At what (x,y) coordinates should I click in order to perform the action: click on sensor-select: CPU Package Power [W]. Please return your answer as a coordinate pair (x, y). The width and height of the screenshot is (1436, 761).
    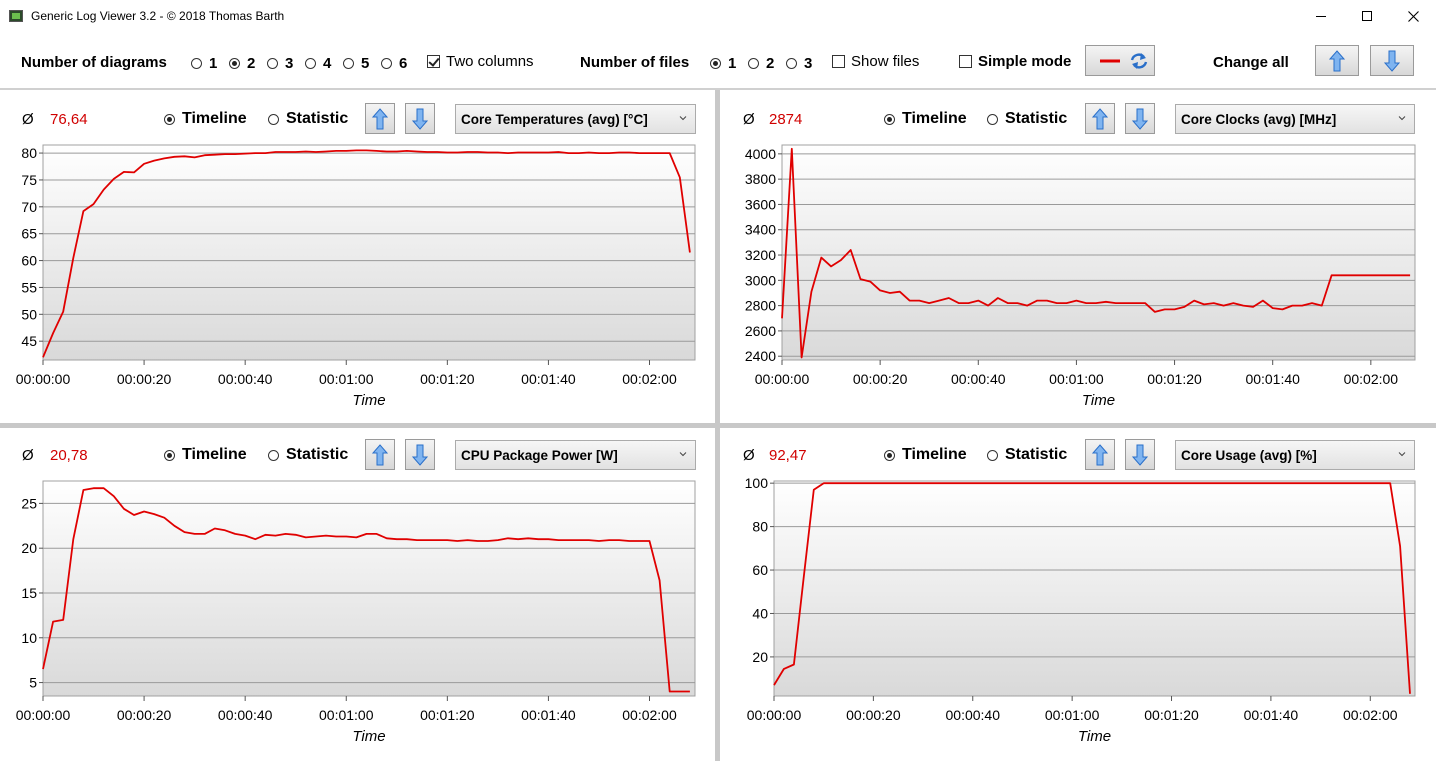
    Looking at the image, I should click on (575, 455).